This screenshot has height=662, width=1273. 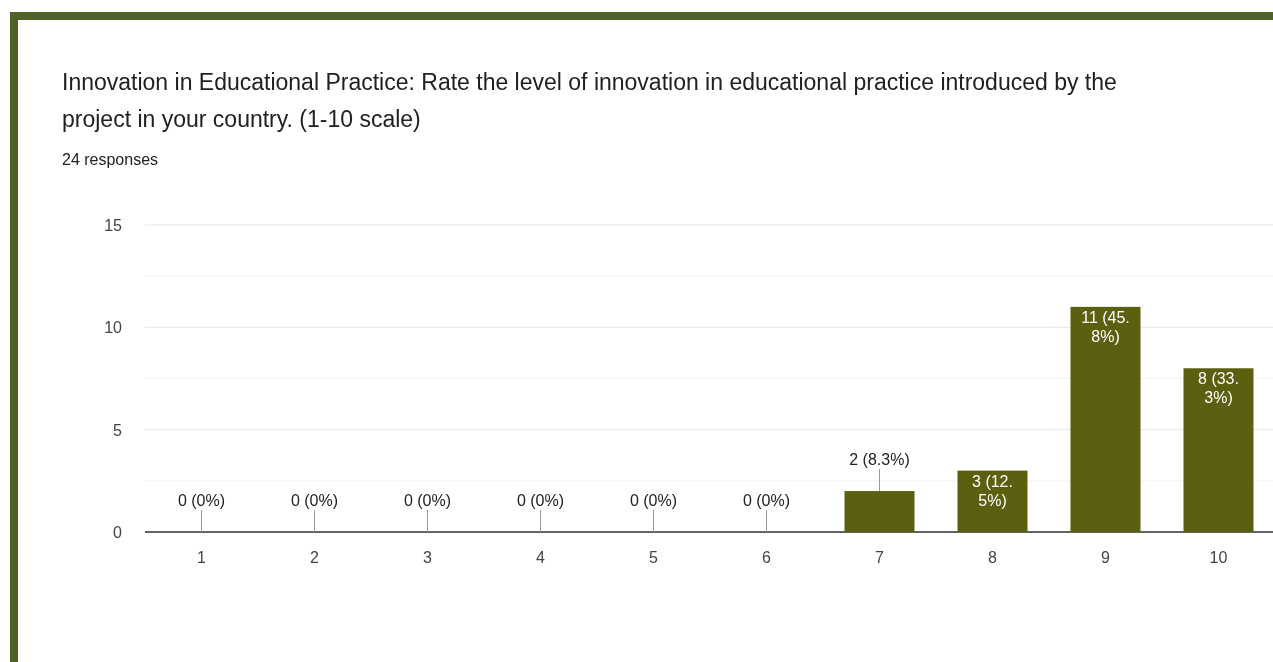 I want to click on data-label: 11 (45.8%), so click(x=1105, y=326).